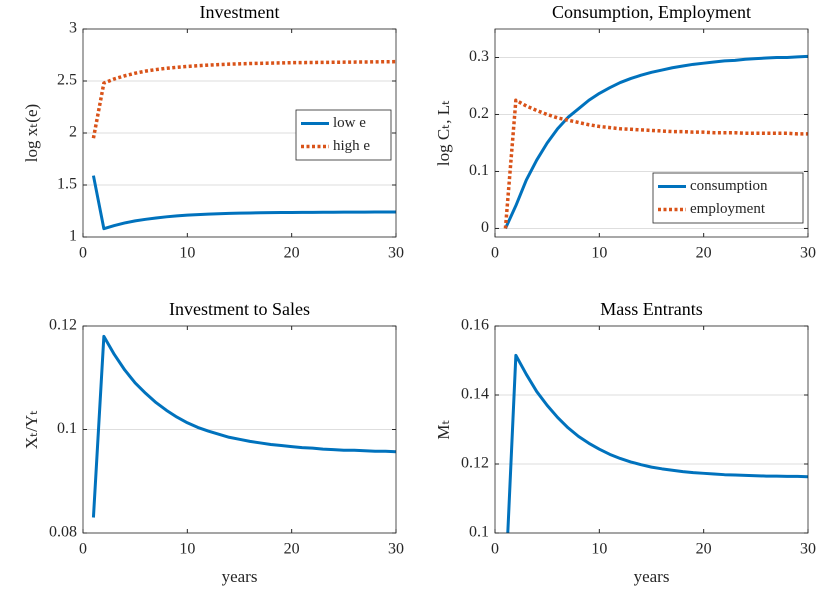  I want to click on legend-label: consumption, so click(729, 186).